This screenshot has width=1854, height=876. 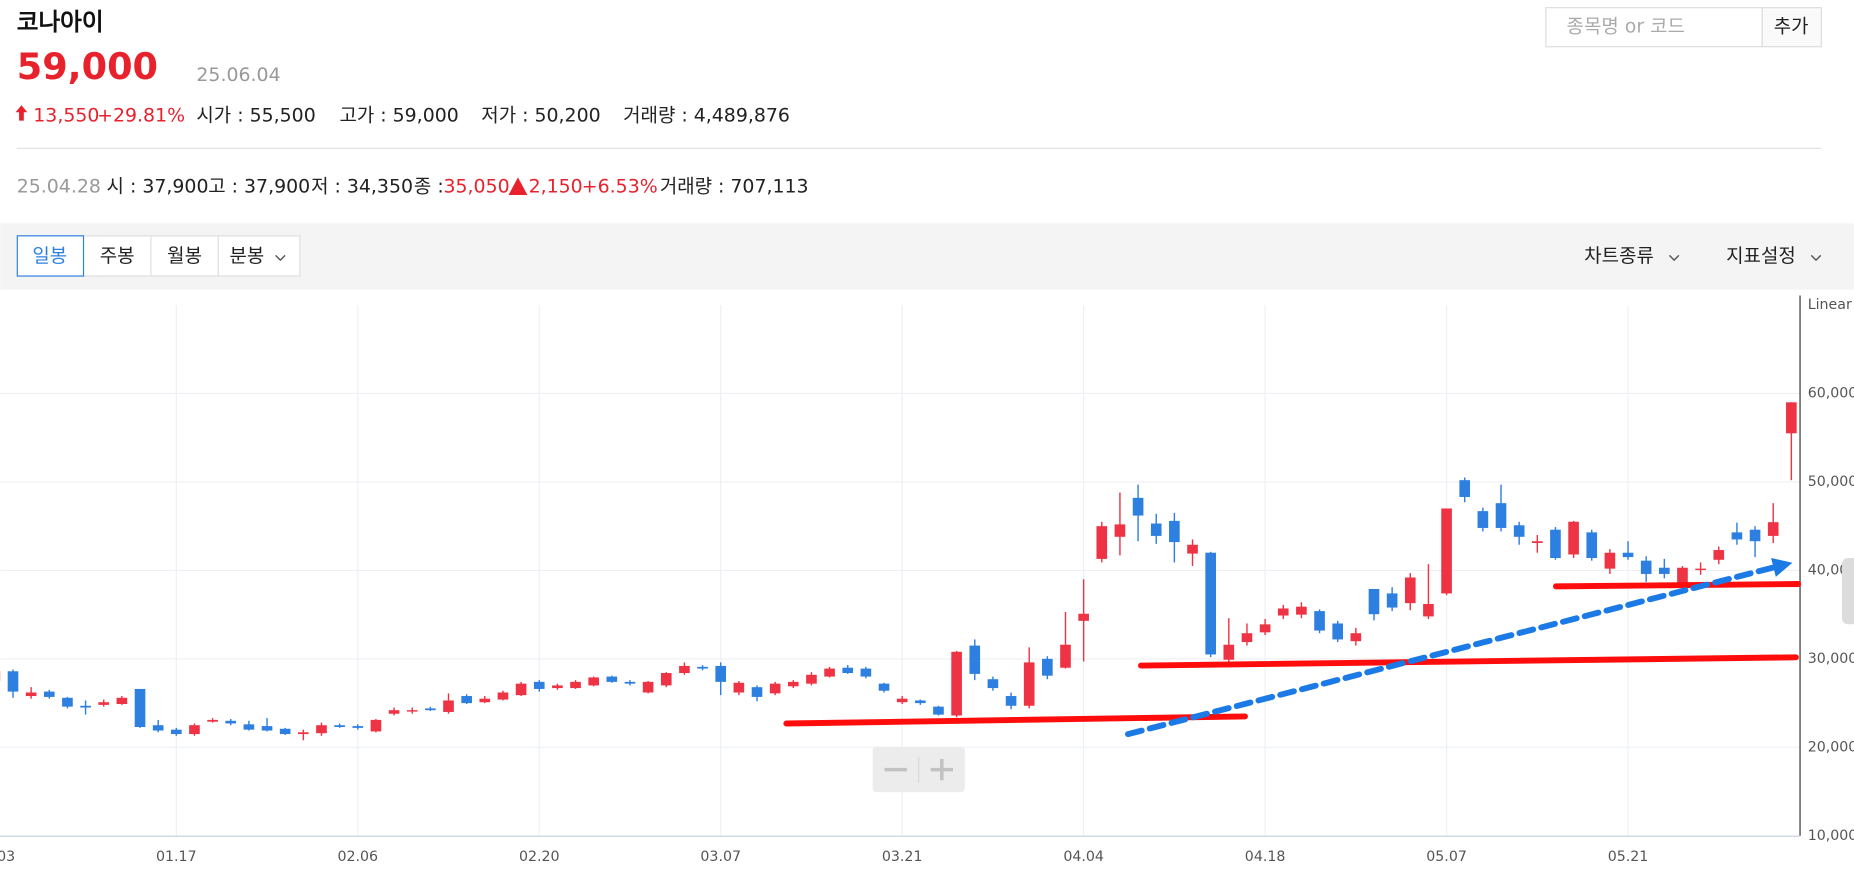 I want to click on menu-label: 지표설정, so click(x=1761, y=256).